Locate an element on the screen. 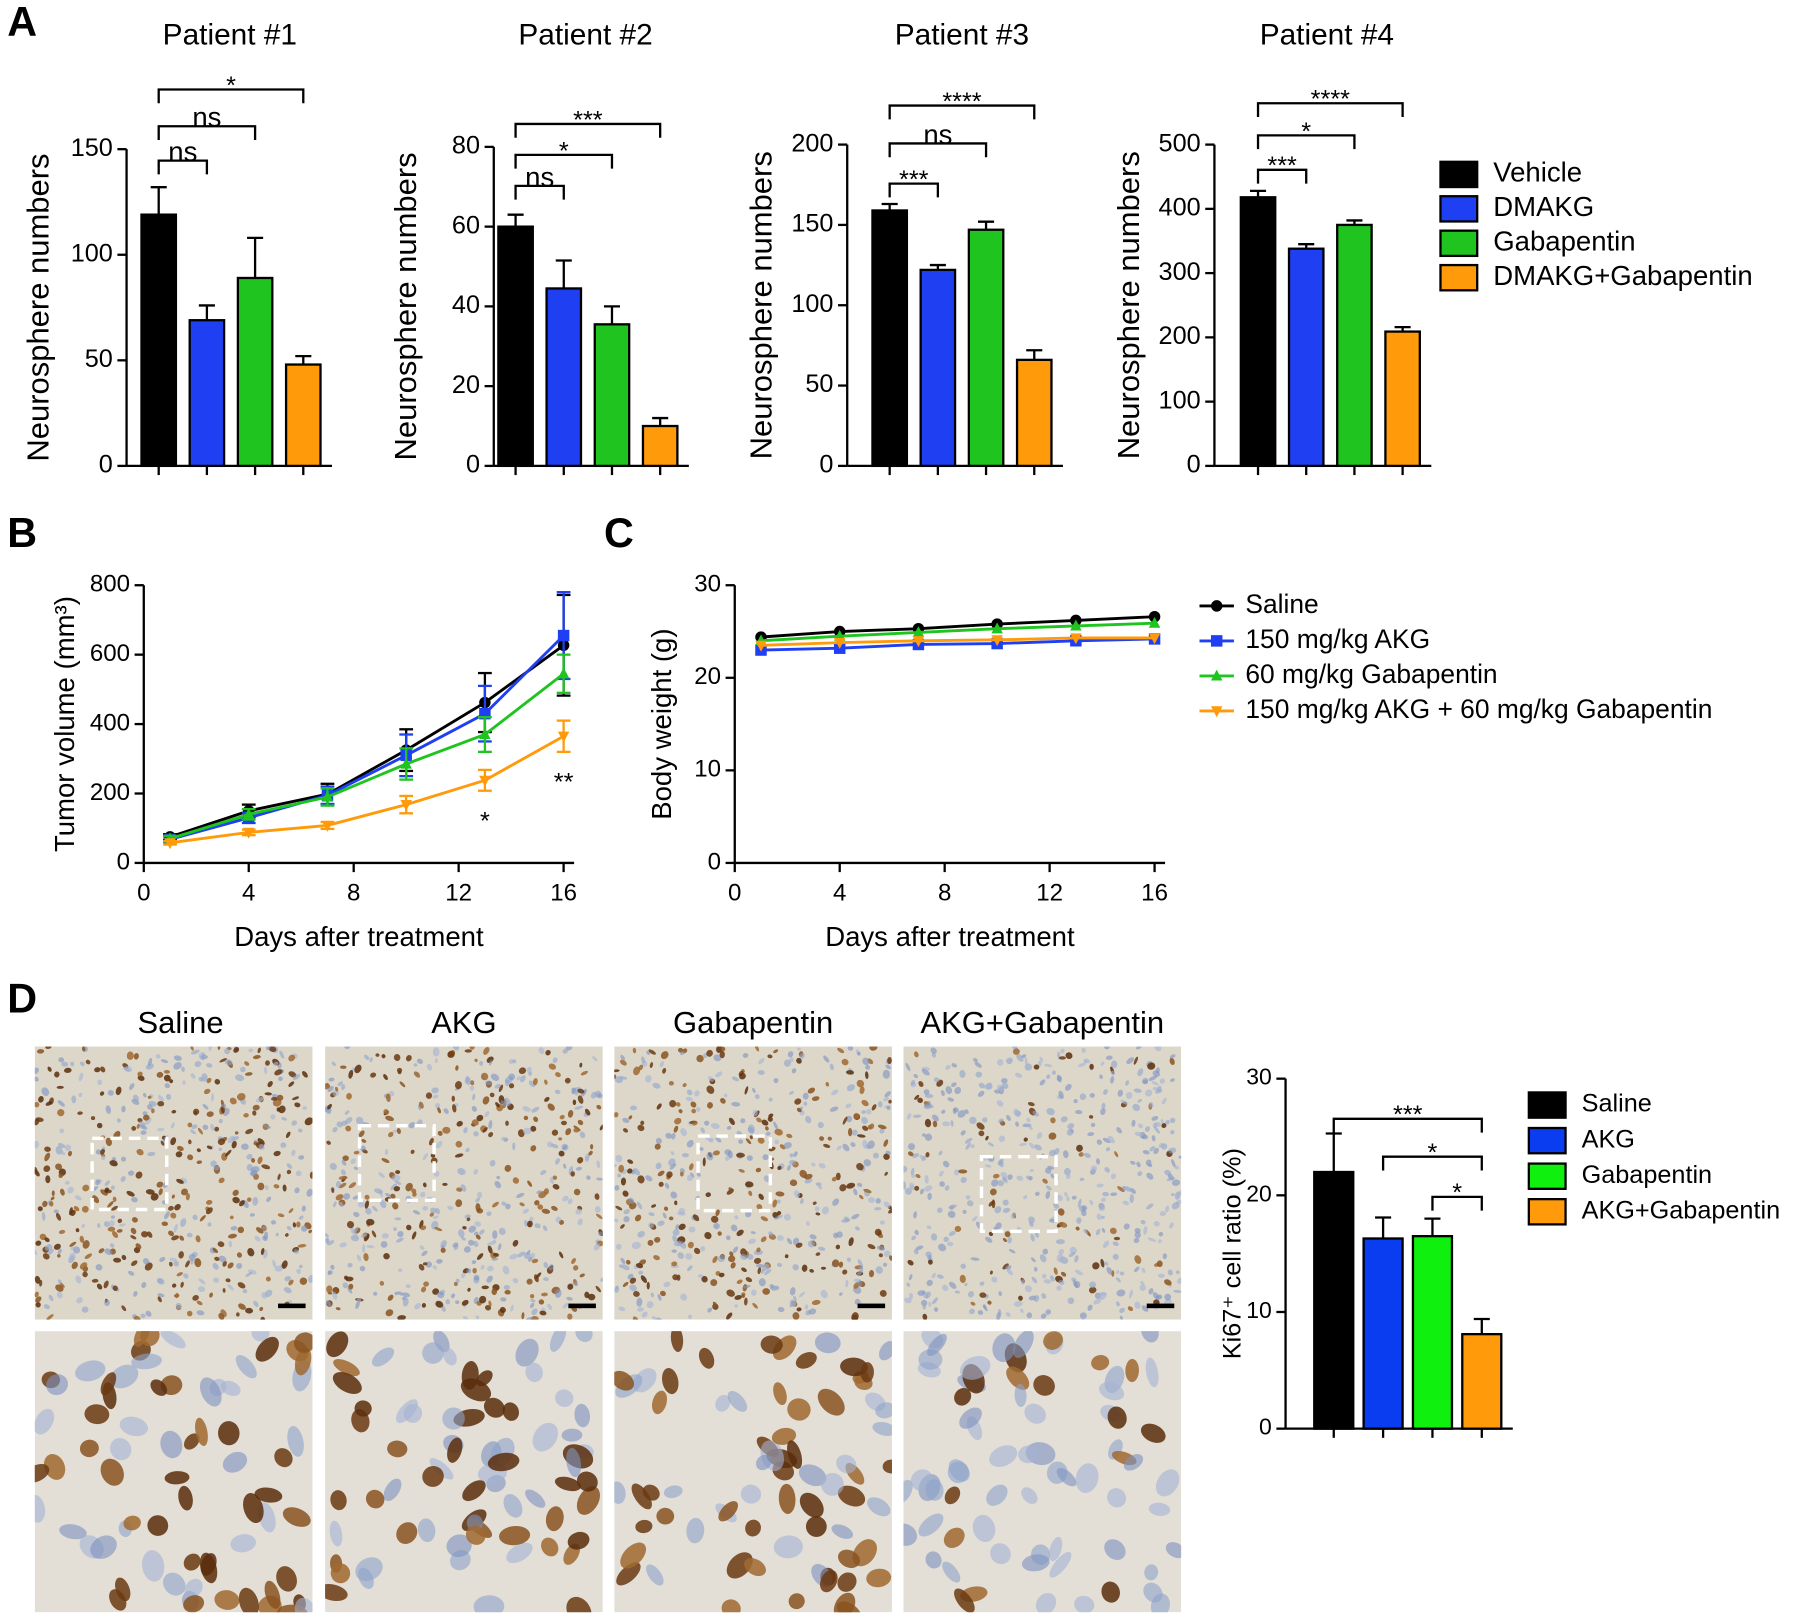  panel-letter: C is located at coordinates (619, 533).